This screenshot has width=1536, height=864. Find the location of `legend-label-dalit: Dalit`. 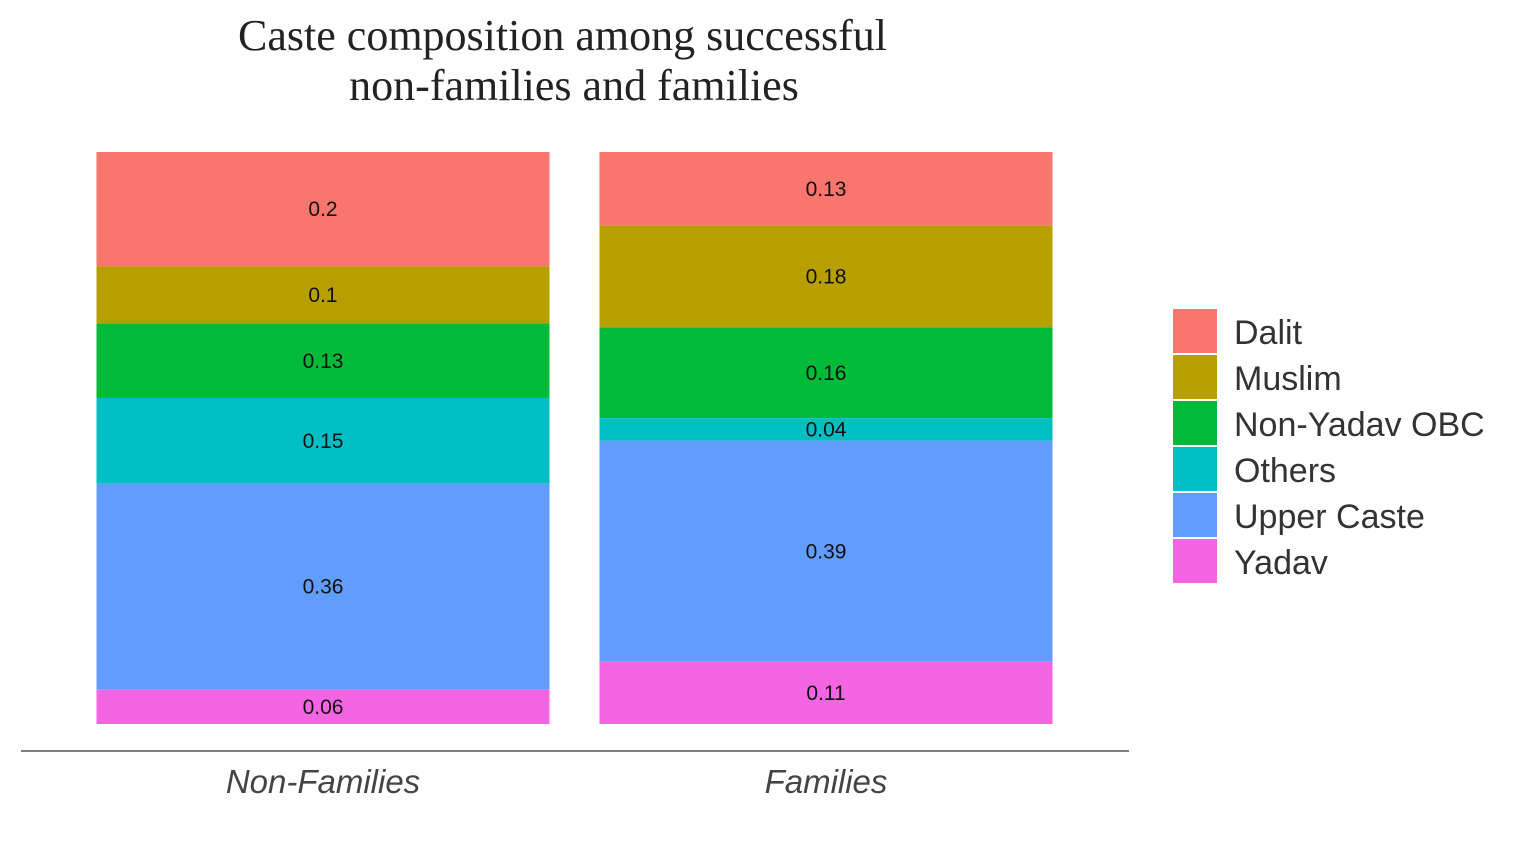

legend-label-dalit: Dalit is located at coordinates (1268, 333).